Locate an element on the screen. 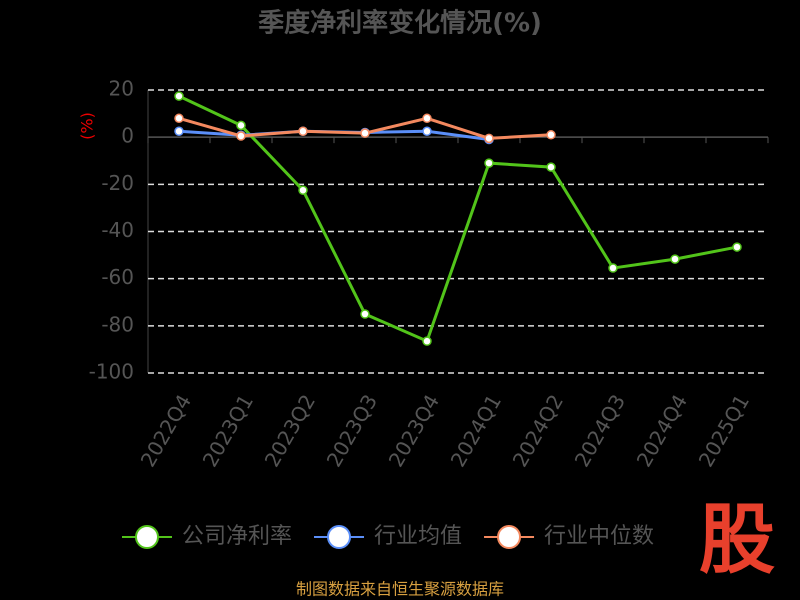 The image size is (800, 600). legend-label: 行业中位数 is located at coordinates (599, 536).